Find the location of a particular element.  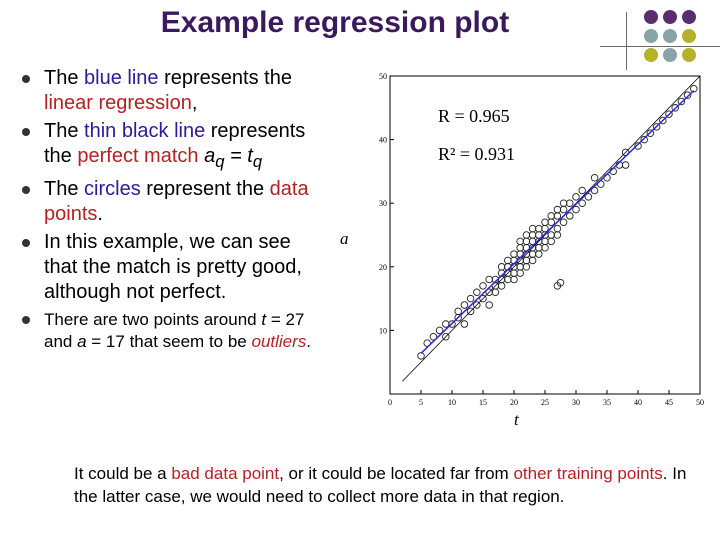

y-tick-label: 50 is located at coordinates (383, 76).